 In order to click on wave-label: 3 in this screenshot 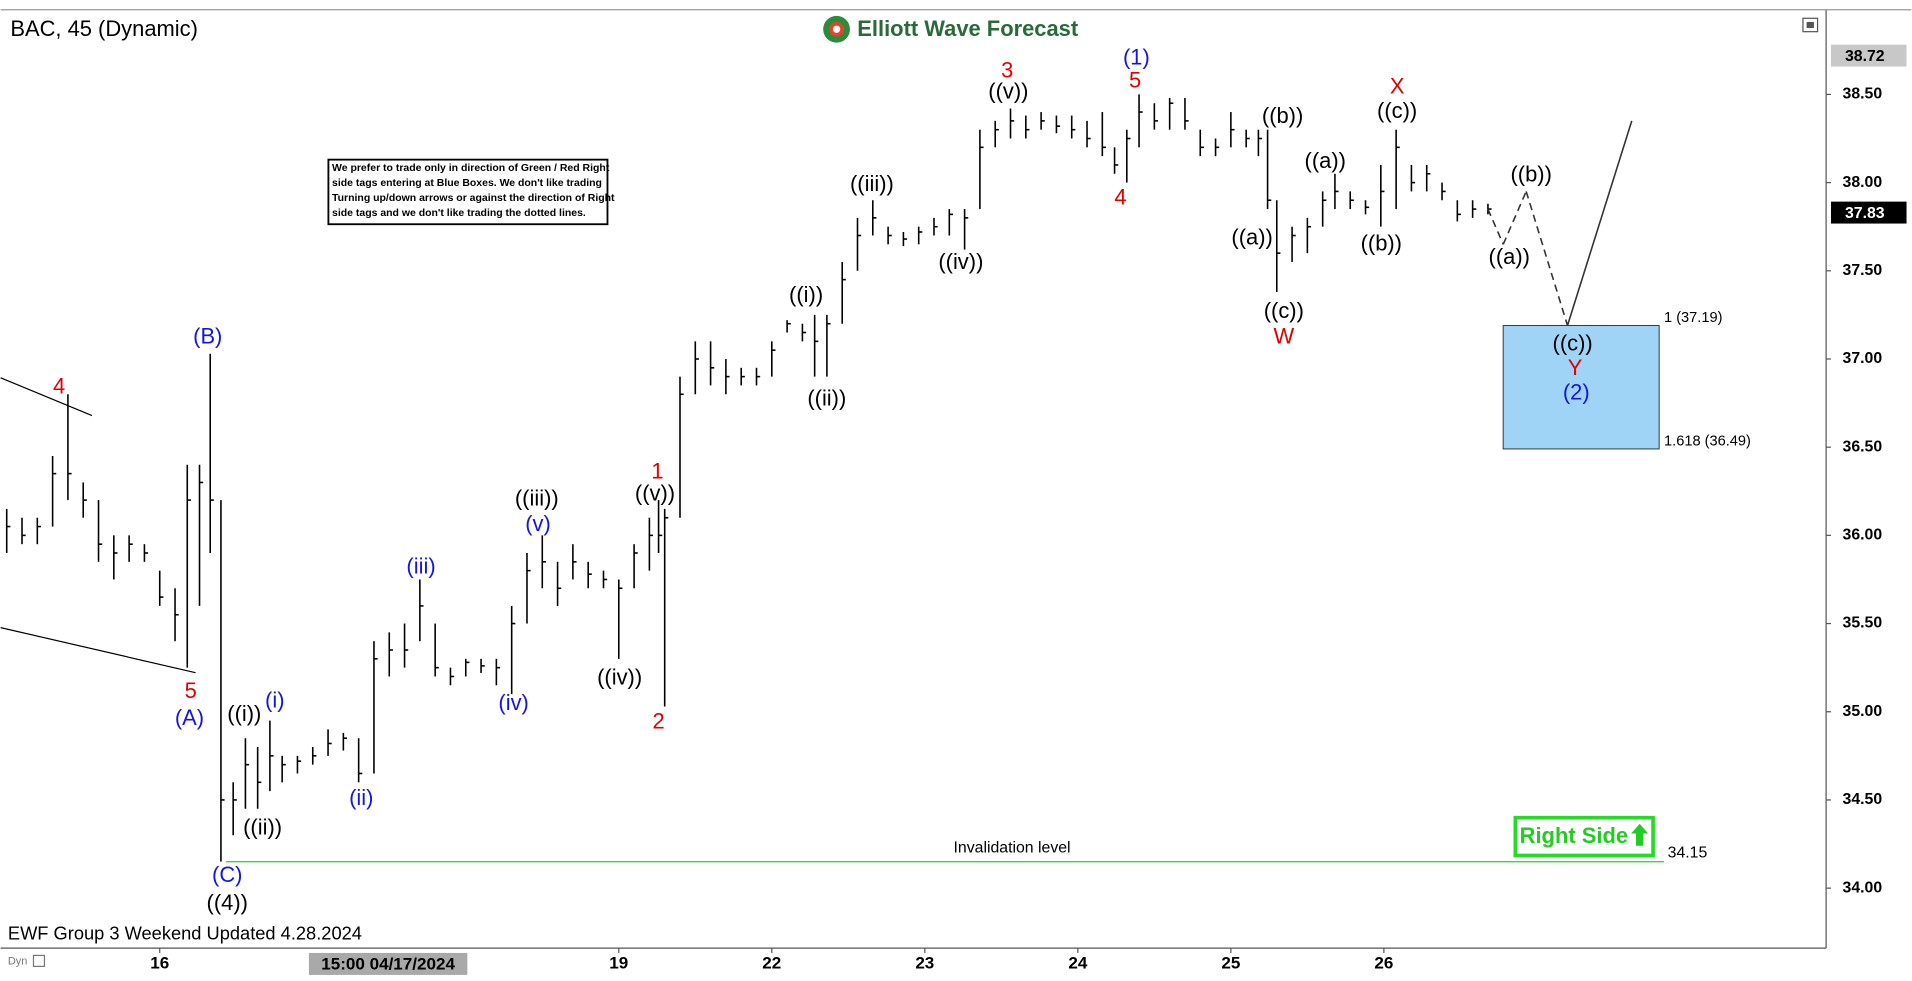, I will do `click(1007, 70)`.